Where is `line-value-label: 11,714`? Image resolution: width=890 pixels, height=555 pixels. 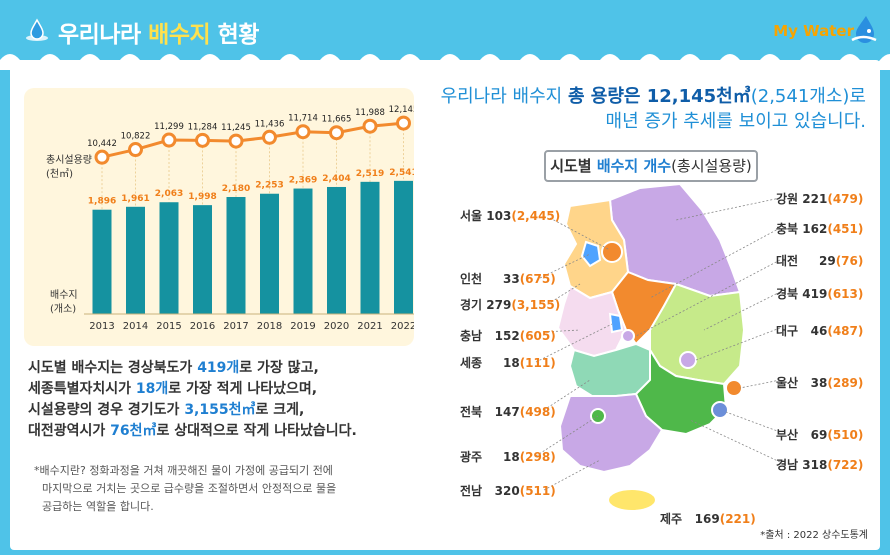 line-value-label: 11,714 is located at coordinates (303, 119).